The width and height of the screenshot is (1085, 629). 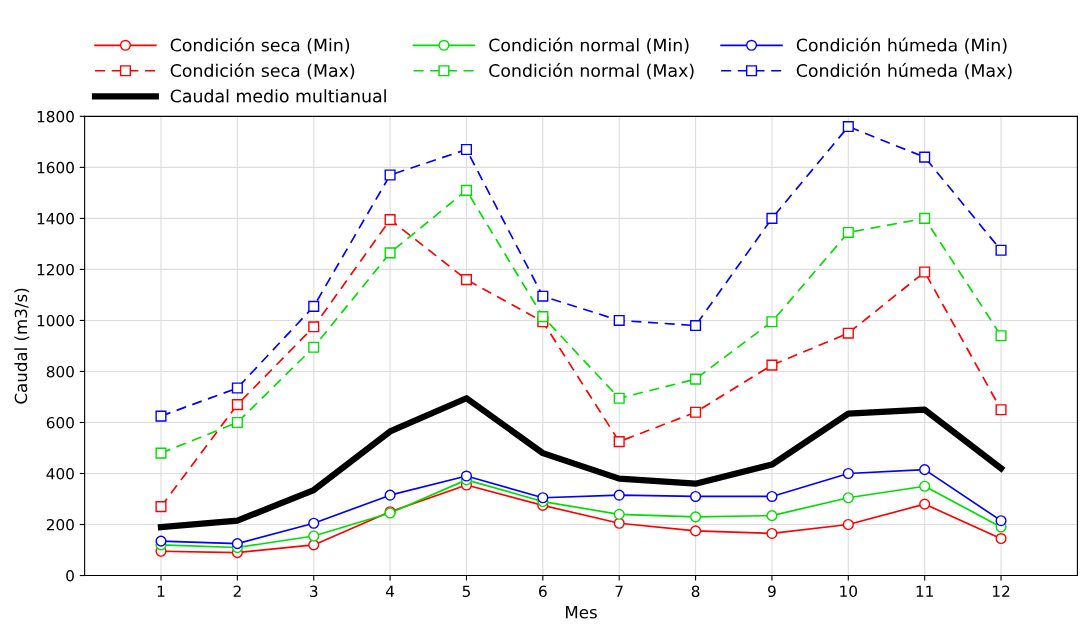 I want to click on y-tick-label: 600, so click(x=60, y=422).